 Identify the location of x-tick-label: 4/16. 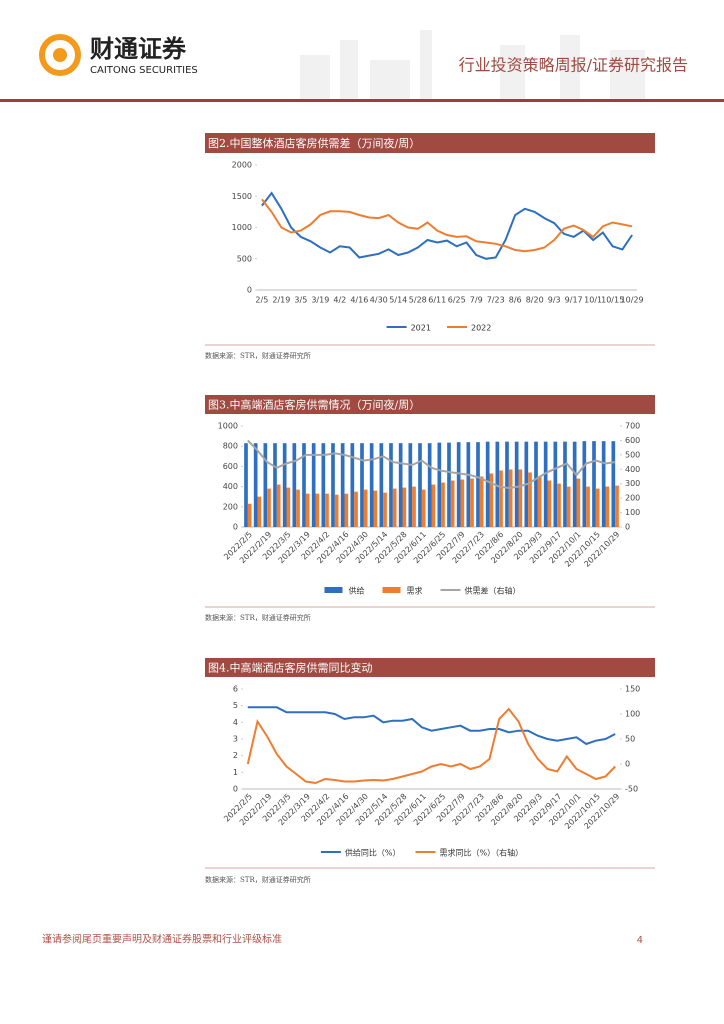
(359, 300).